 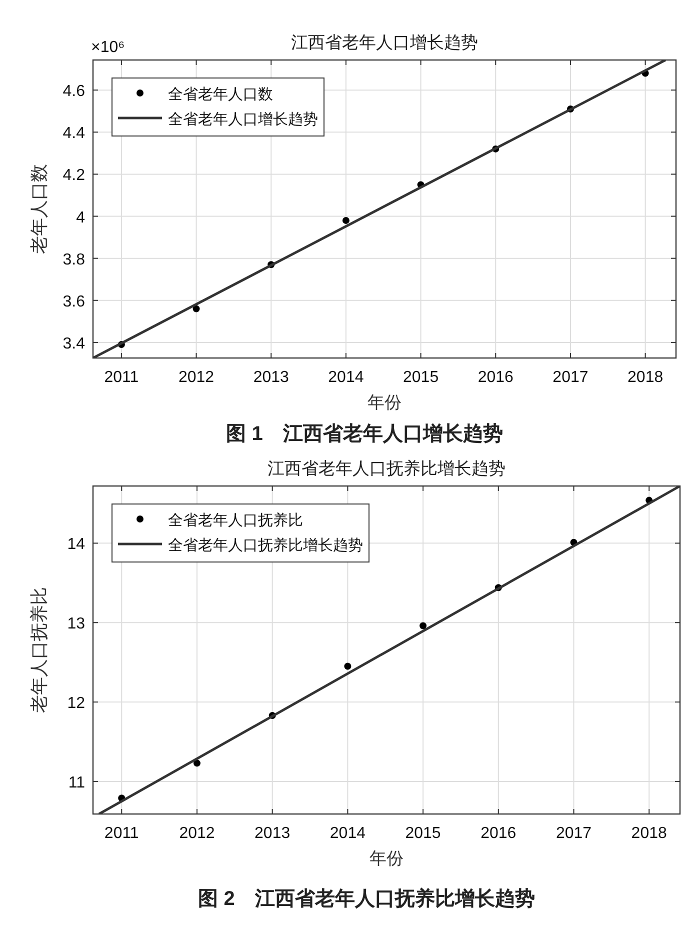 I want to click on y-tick-label: 14, so click(x=76, y=545).